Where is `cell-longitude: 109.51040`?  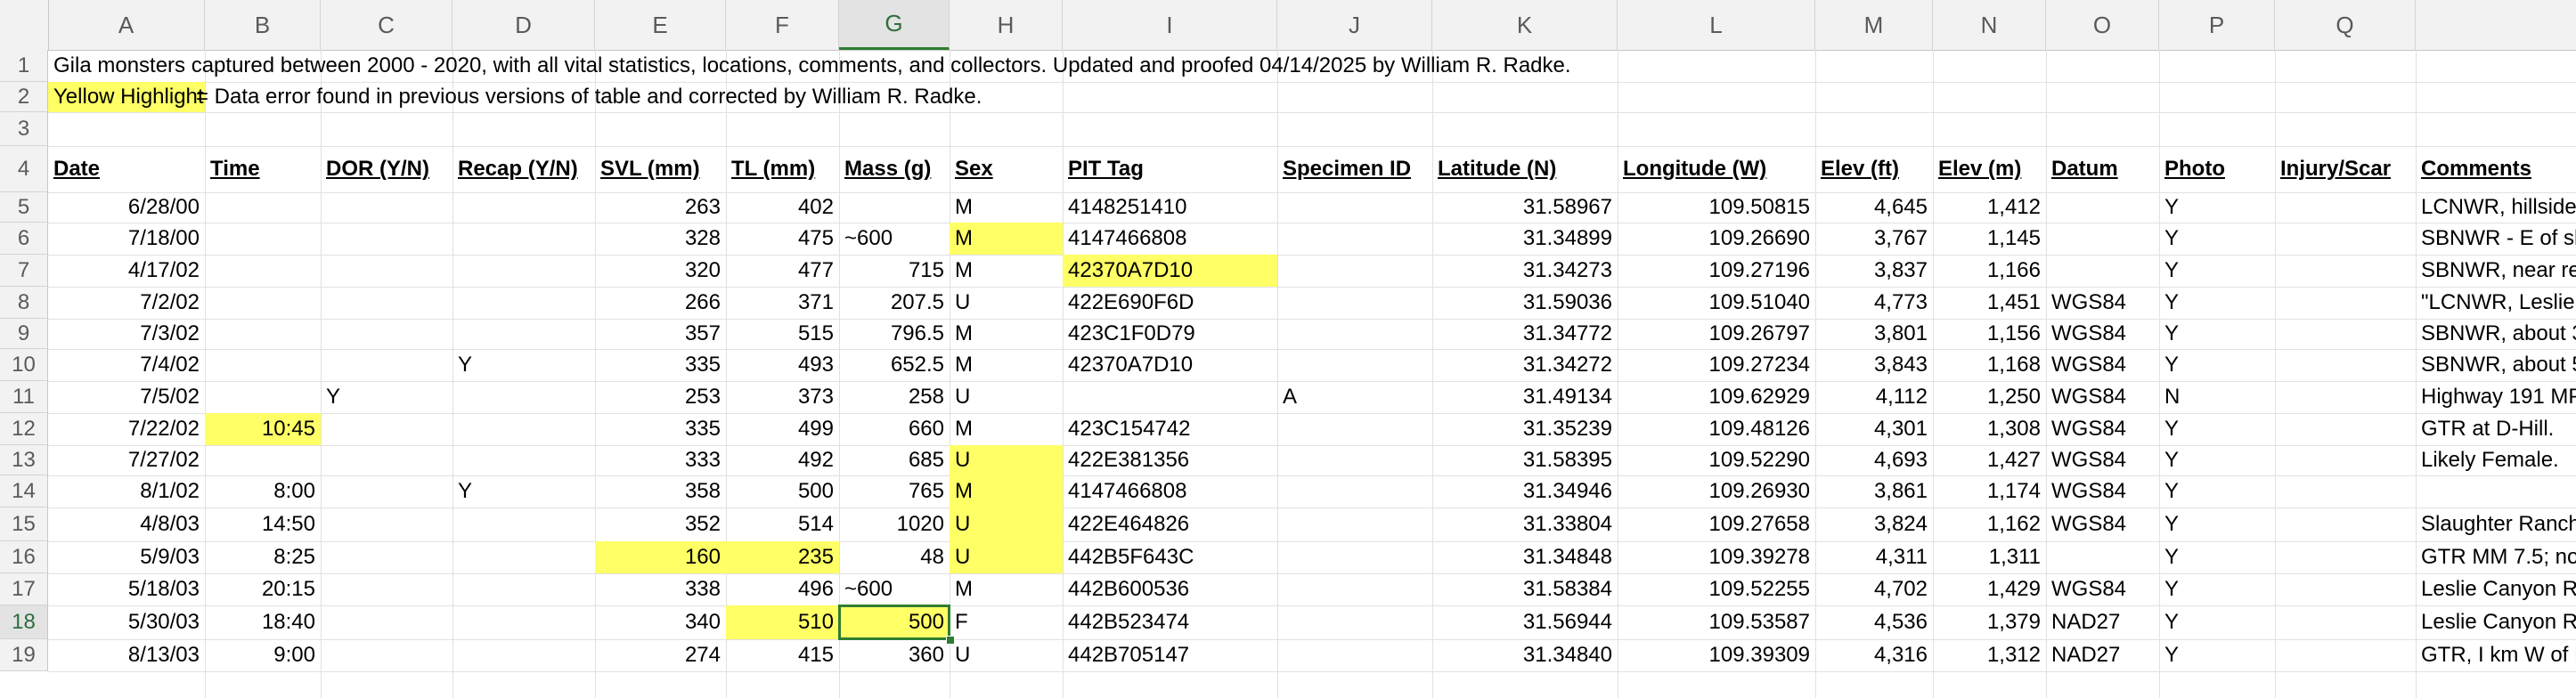 cell-longitude: 109.51040 is located at coordinates (1759, 302).